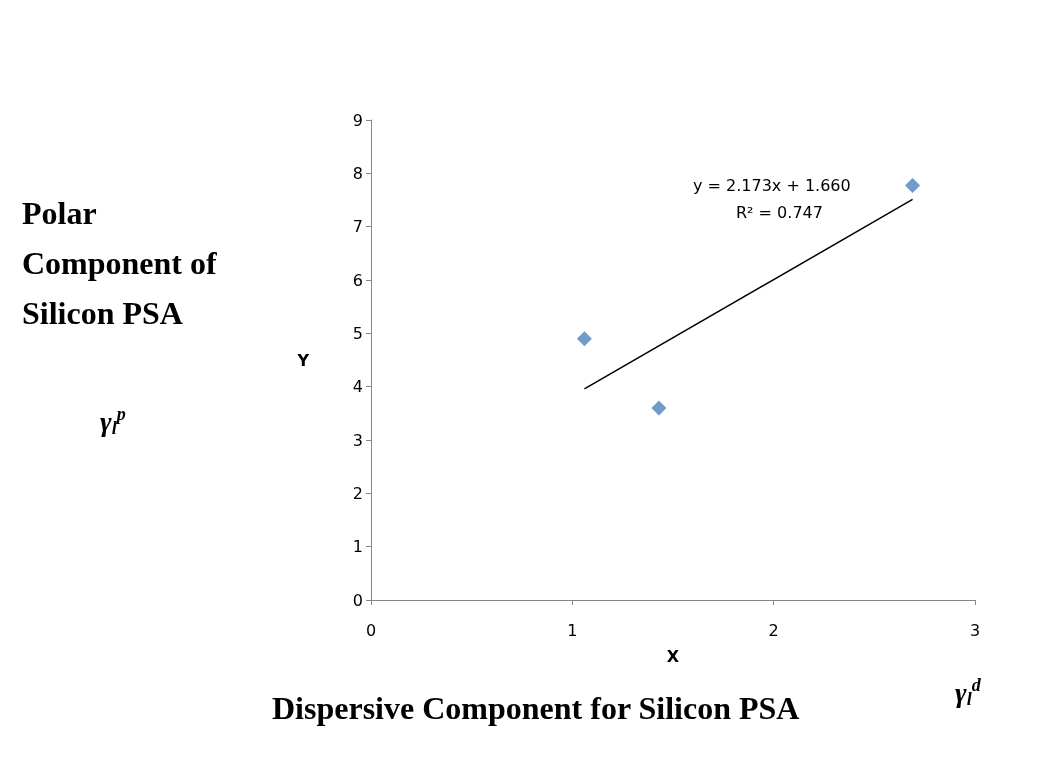  What do you see at coordinates (357, 493) in the screenshot?
I see `y-tick-label: 2` at bounding box center [357, 493].